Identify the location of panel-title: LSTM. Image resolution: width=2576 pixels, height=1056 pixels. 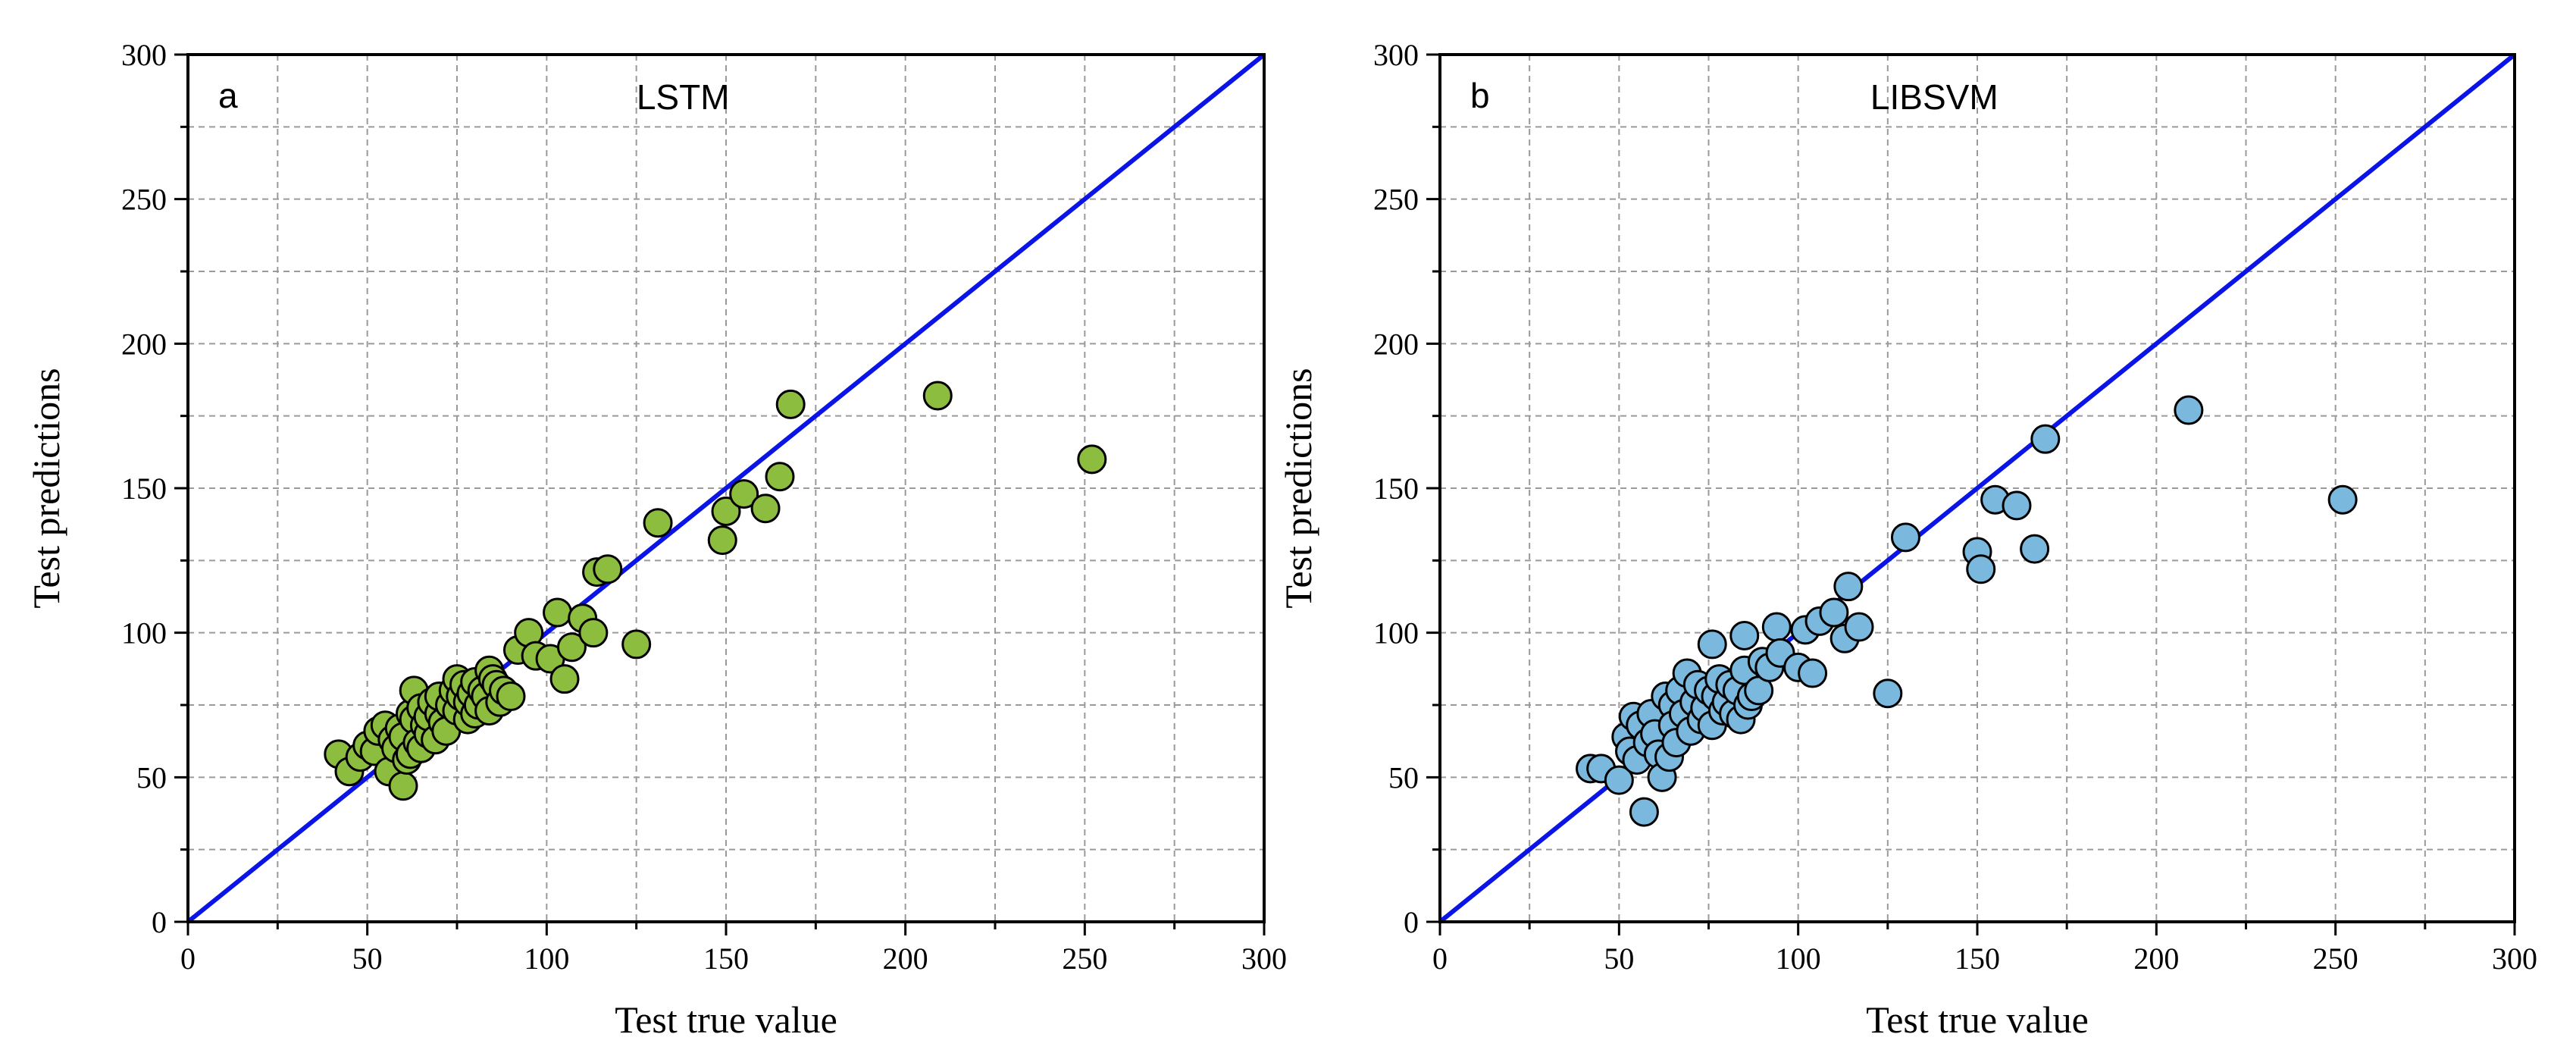
(683, 97).